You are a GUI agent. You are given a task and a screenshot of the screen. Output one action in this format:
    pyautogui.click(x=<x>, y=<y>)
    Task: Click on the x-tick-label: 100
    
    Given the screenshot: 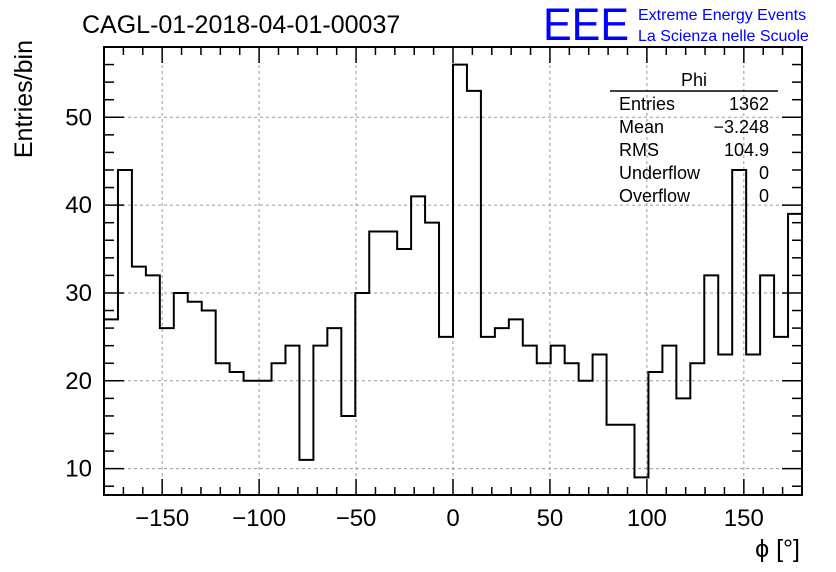 What is the action you would take?
    pyautogui.click(x=647, y=518)
    